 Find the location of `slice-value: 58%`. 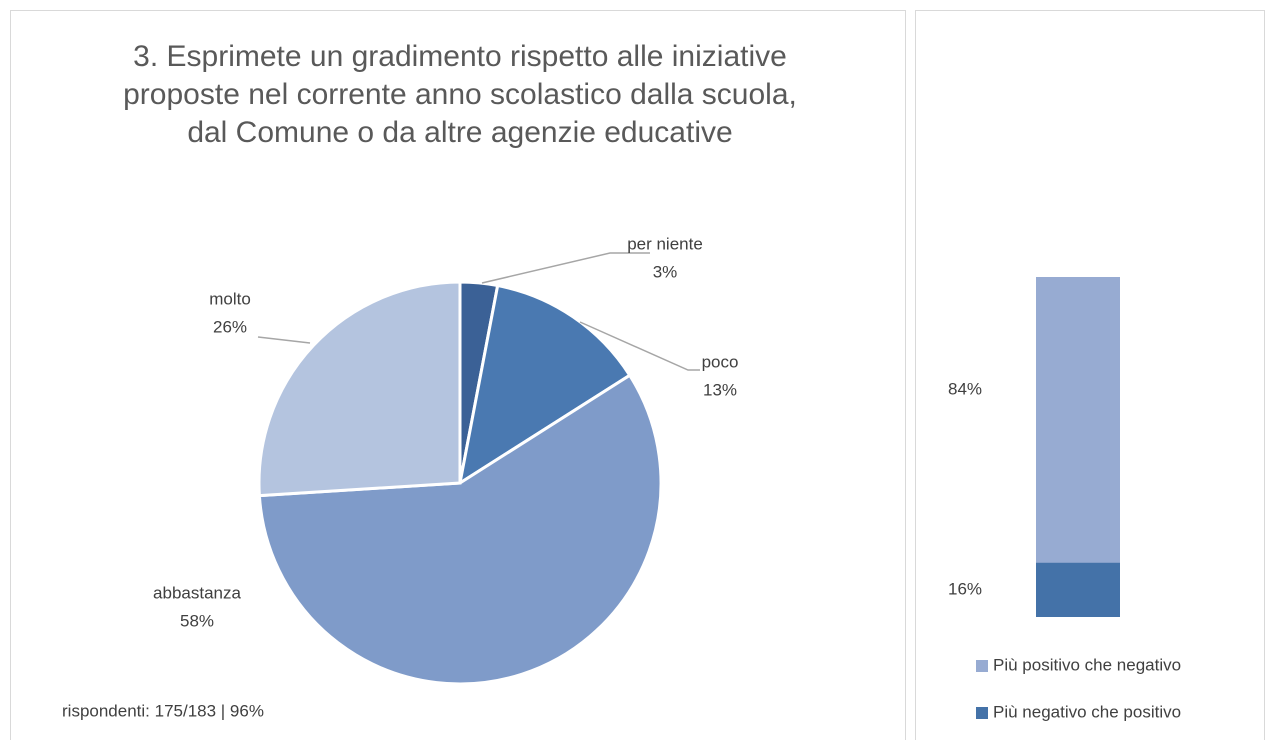

slice-value: 58% is located at coordinates (197, 620).